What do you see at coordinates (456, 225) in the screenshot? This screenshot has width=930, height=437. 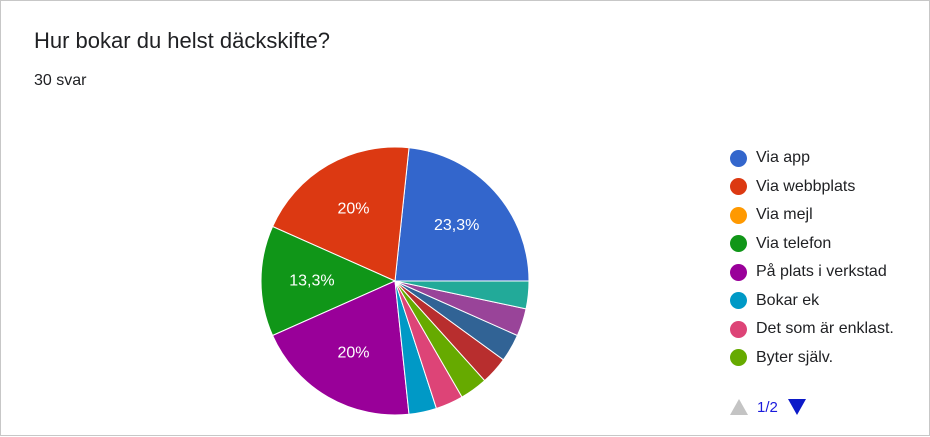 I see `slice-percent-label: 23,3%` at bounding box center [456, 225].